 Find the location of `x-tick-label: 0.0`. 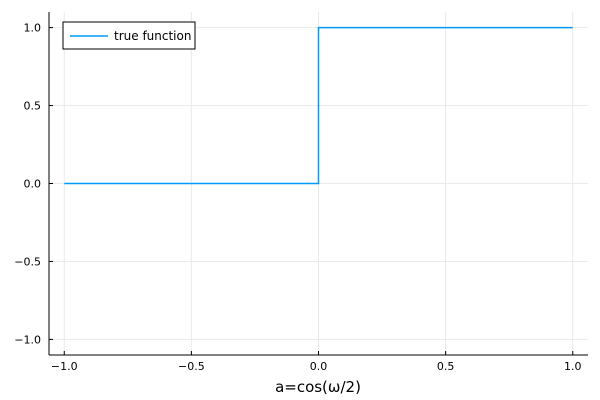

x-tick-label: 0.0 is located at coordinates (319, 366).